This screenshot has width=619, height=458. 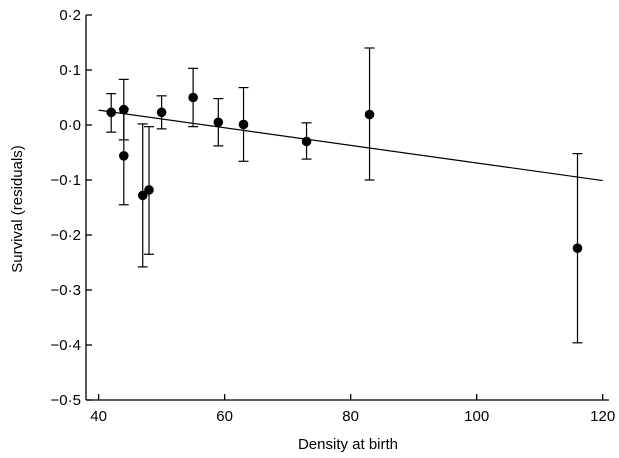 I want to click on y-tick-label: −0·1, so click(x=66, y=180).